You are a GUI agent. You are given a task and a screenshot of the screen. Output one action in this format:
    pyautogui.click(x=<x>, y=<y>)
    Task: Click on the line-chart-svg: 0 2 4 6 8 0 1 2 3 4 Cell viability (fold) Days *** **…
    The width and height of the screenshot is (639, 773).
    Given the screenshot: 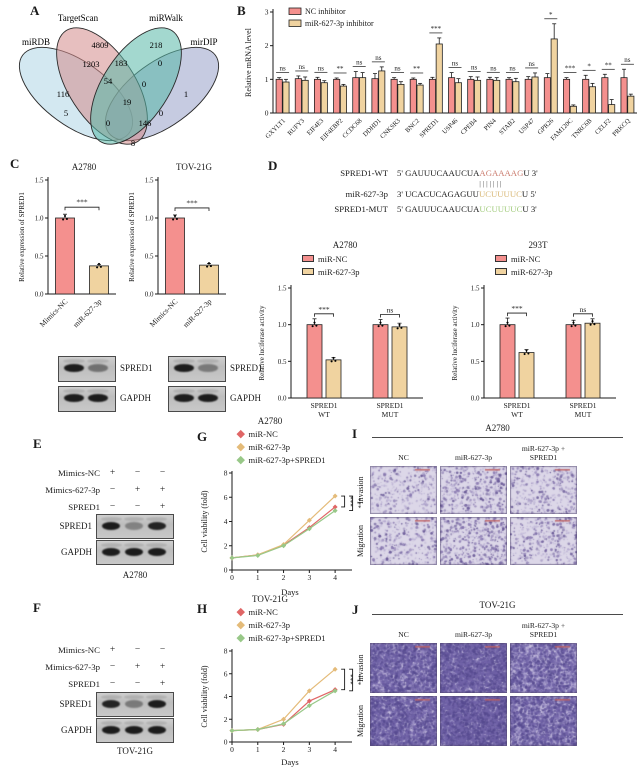 What is the action you would take?
    pyautogui.click(x=281, y=707)
    